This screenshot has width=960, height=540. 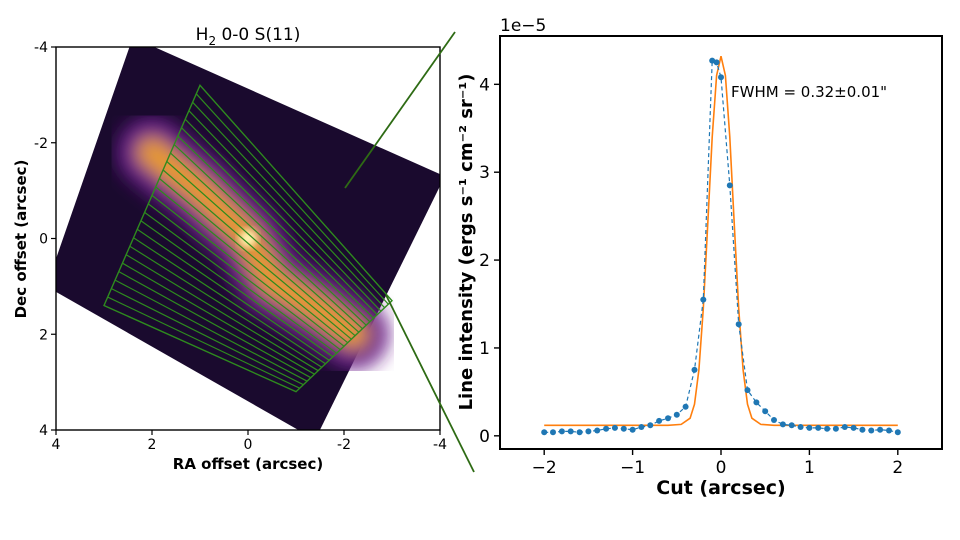 What do you see at coordinates (809, 92) in the screenshot?
I see `fwhm-annotation: FWHM = 0.32±0.01"` at bounding box center [809, 92].